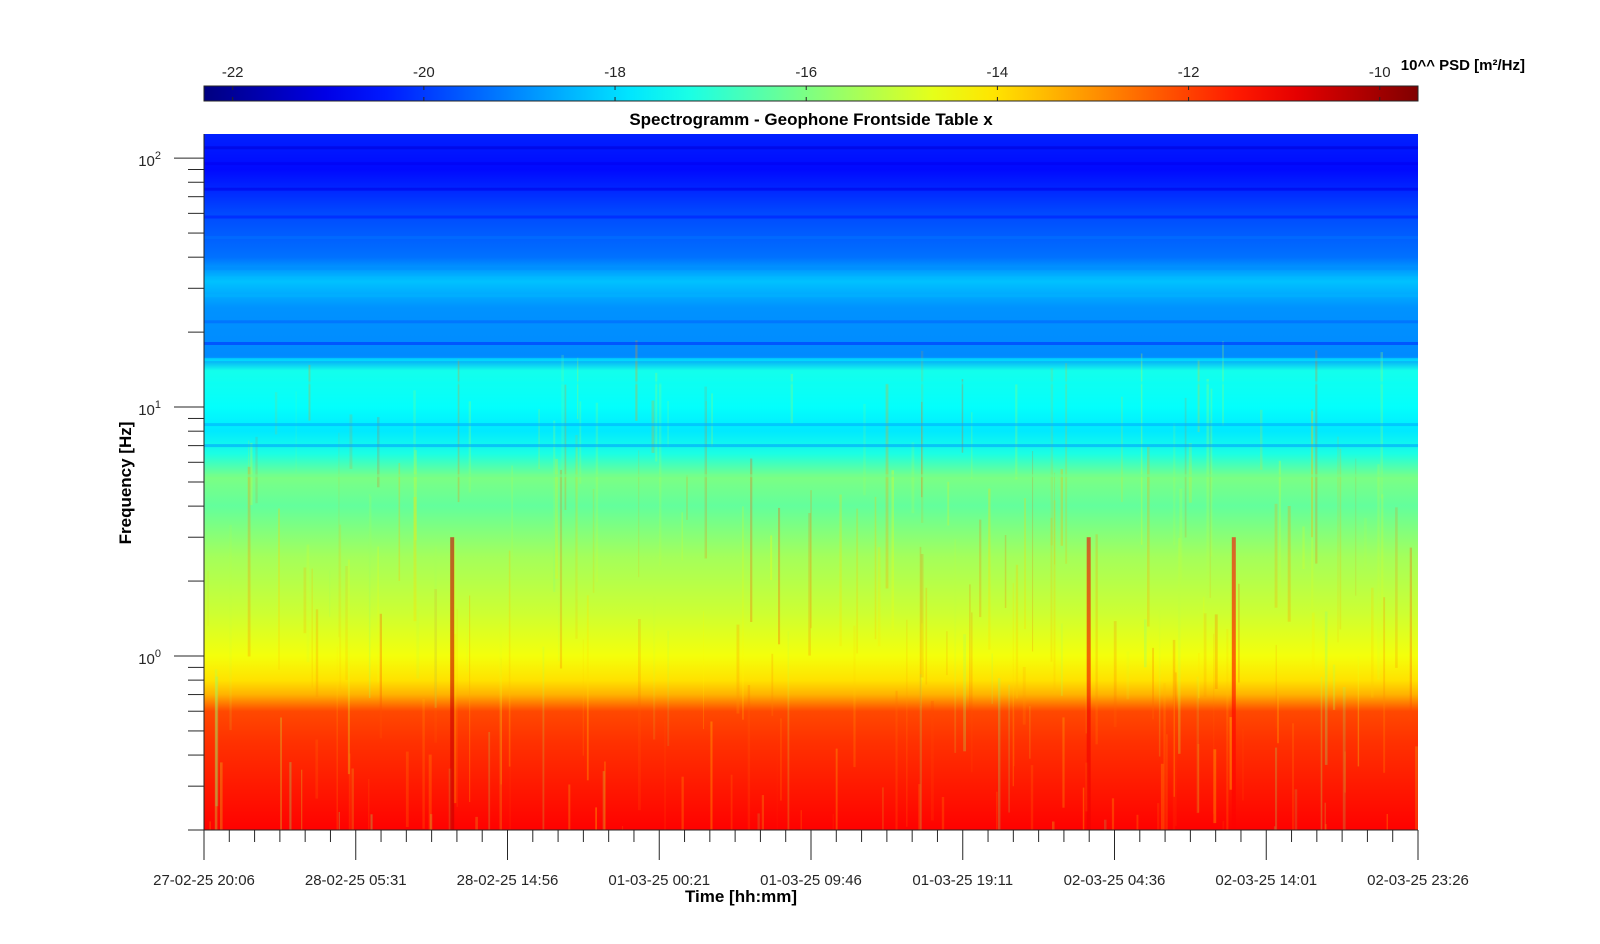  I want to click on colorbar-tick-label: -10, so click(1380, 72).